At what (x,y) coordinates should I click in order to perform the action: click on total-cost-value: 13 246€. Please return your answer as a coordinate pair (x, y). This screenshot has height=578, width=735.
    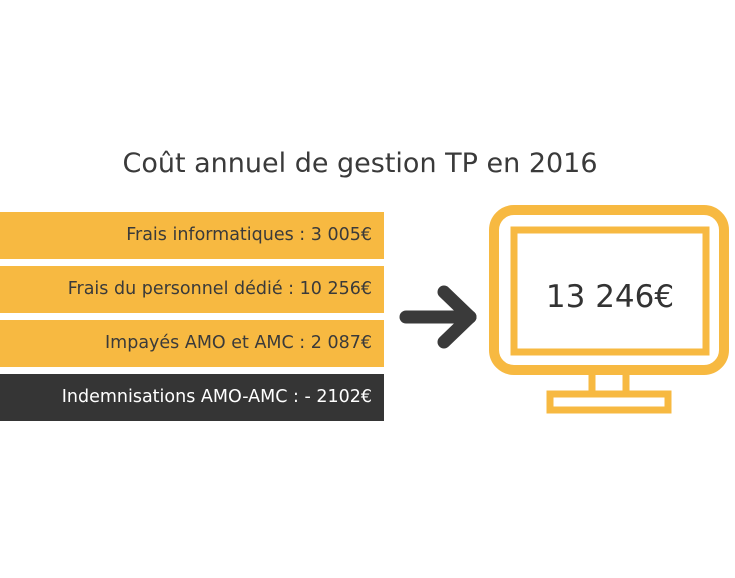
    Looking at the image, I should click on (610, 297).